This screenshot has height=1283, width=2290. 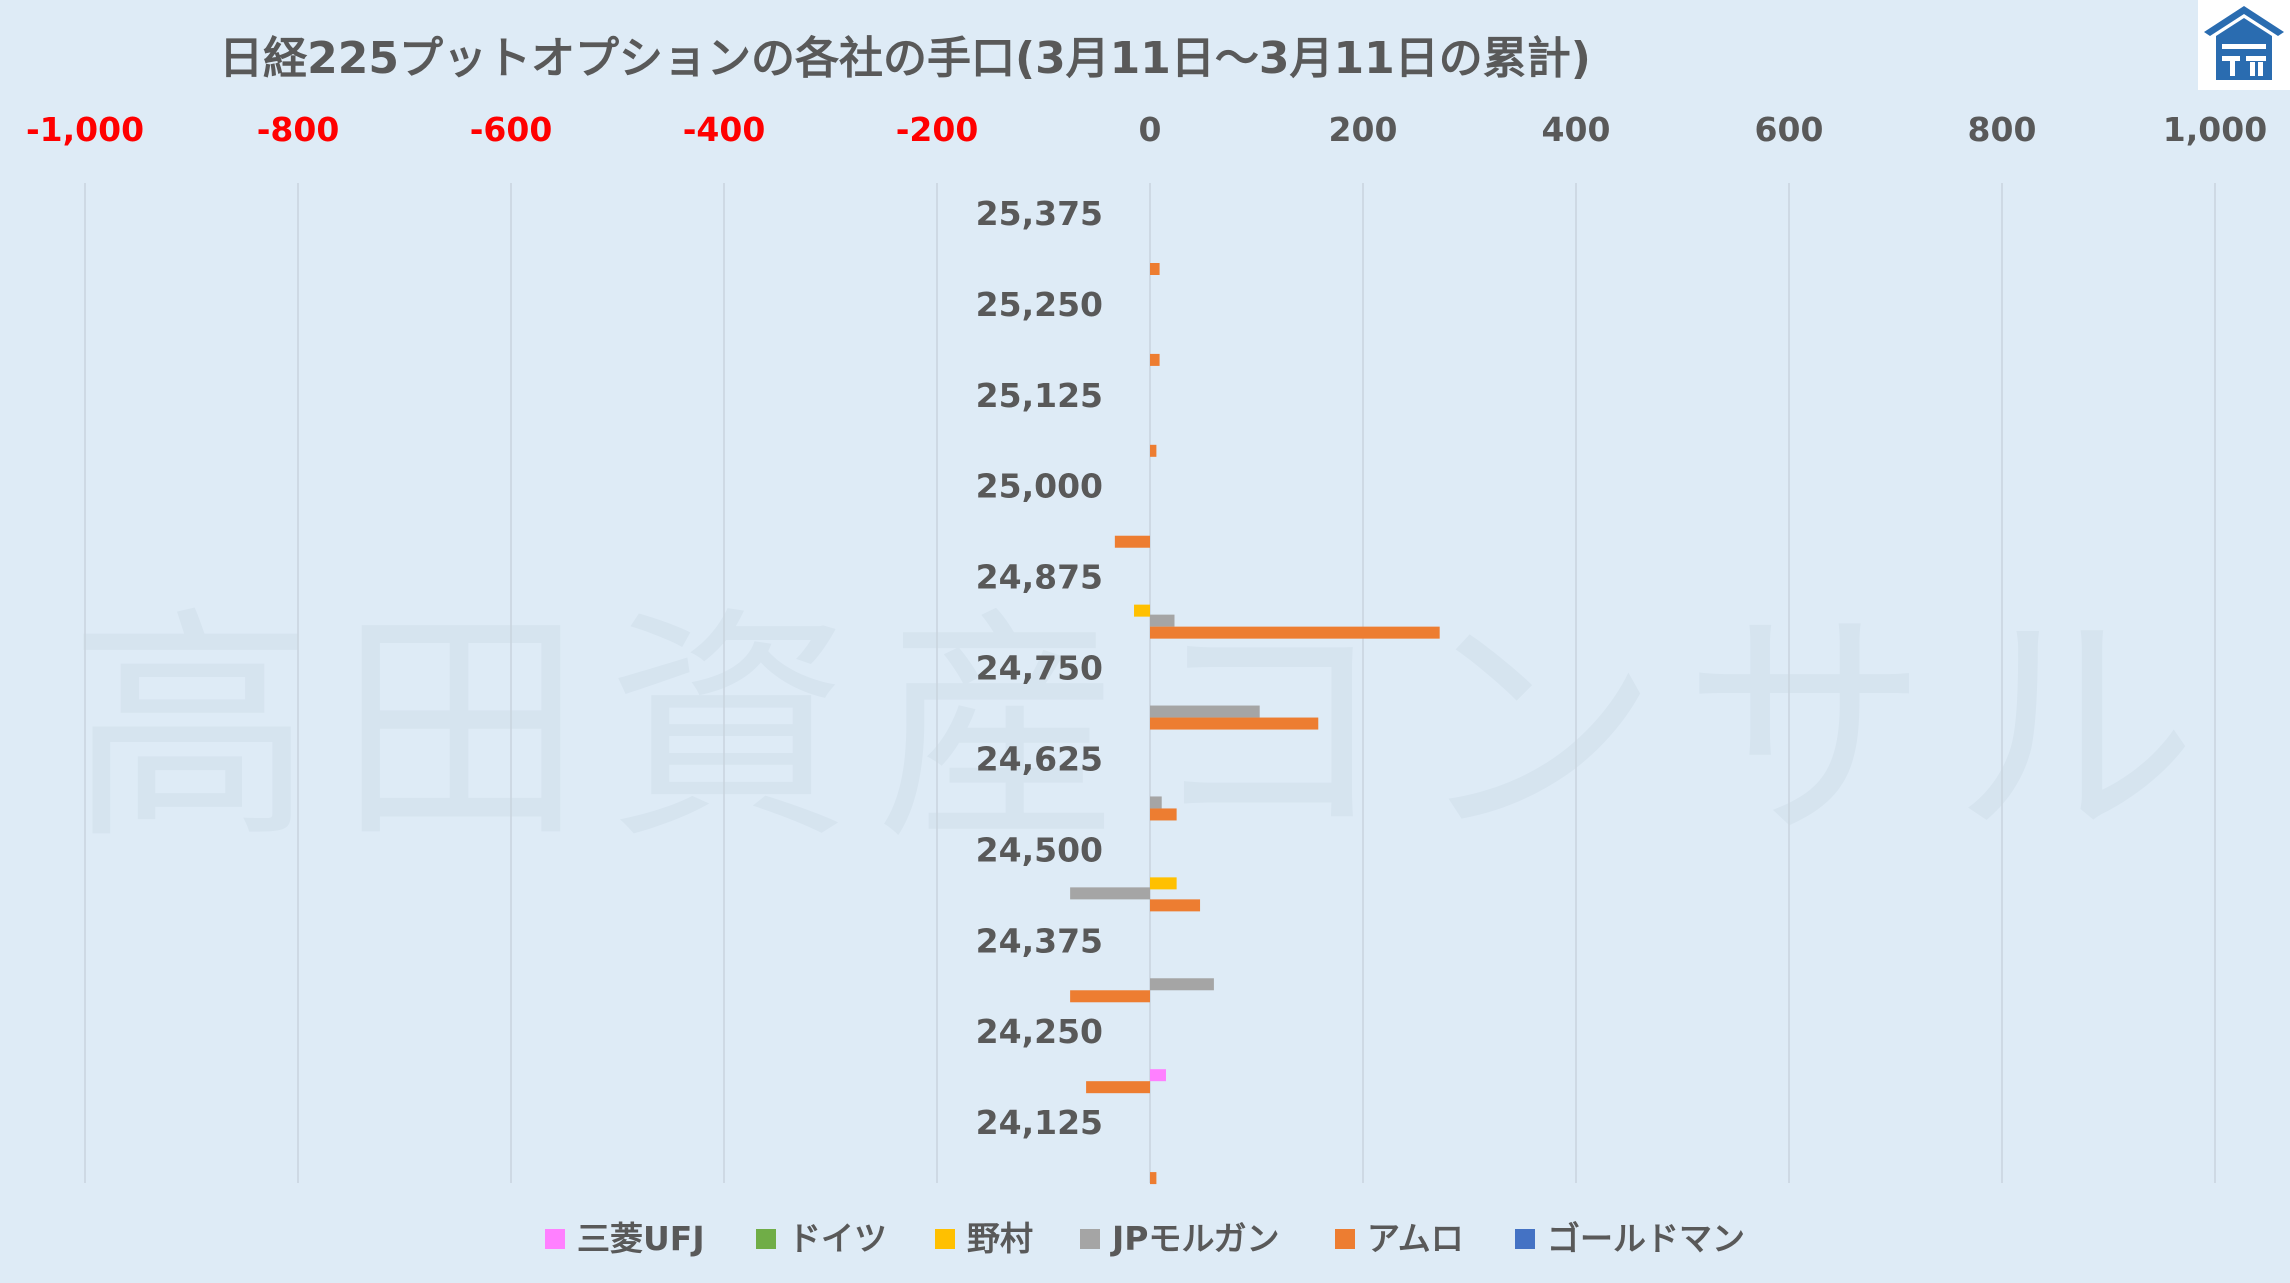 I want to click on legend-label: 野村, so click(x=1000, y=1238).